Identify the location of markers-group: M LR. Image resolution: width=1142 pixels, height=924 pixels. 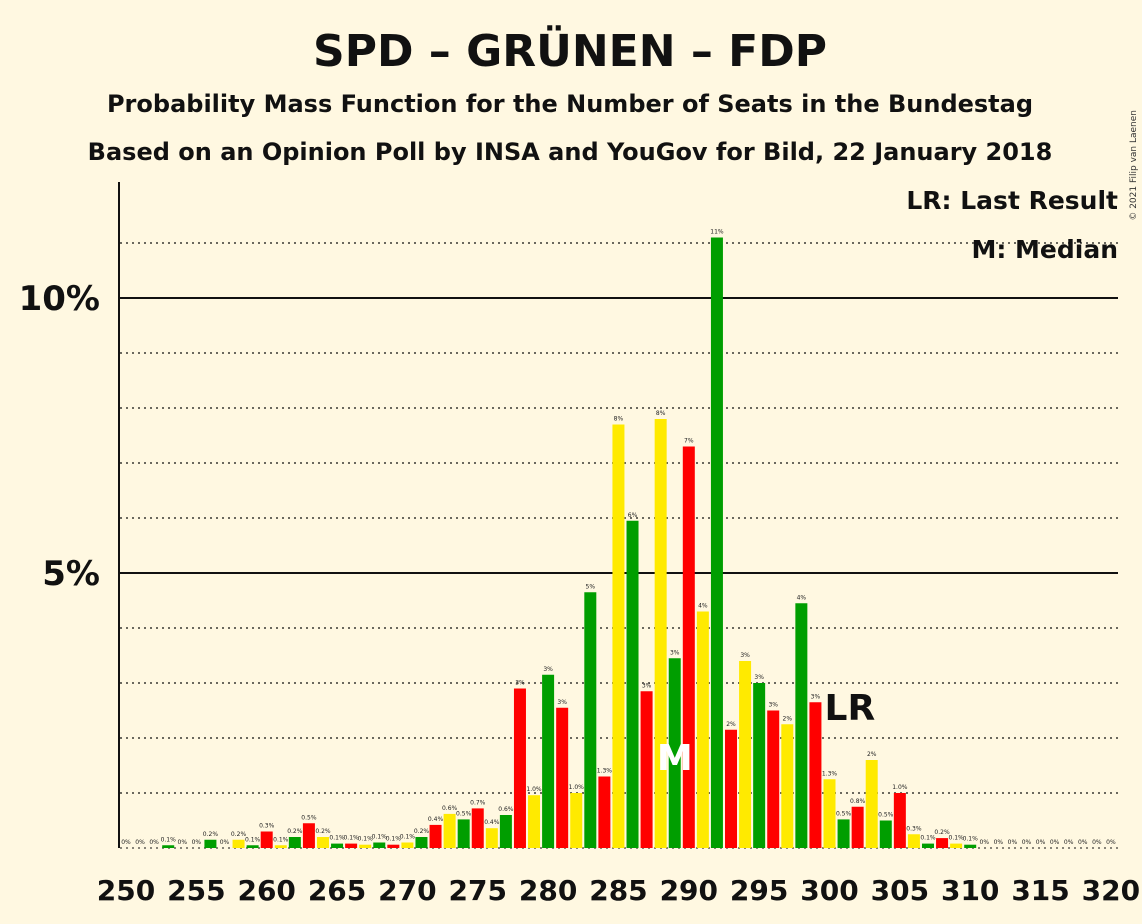
(766, 733).